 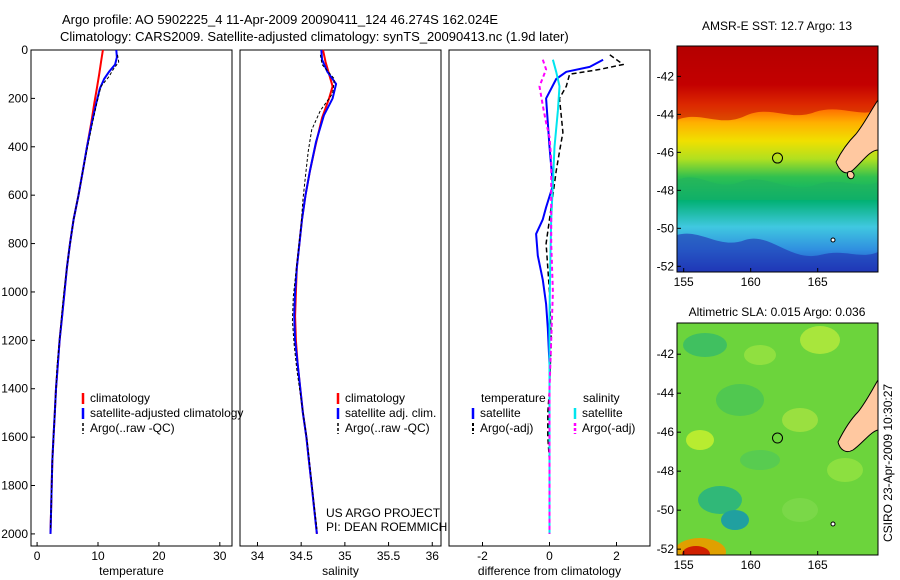 I want to click on map1-xtick-label: 165, so click(x=818, y=282).